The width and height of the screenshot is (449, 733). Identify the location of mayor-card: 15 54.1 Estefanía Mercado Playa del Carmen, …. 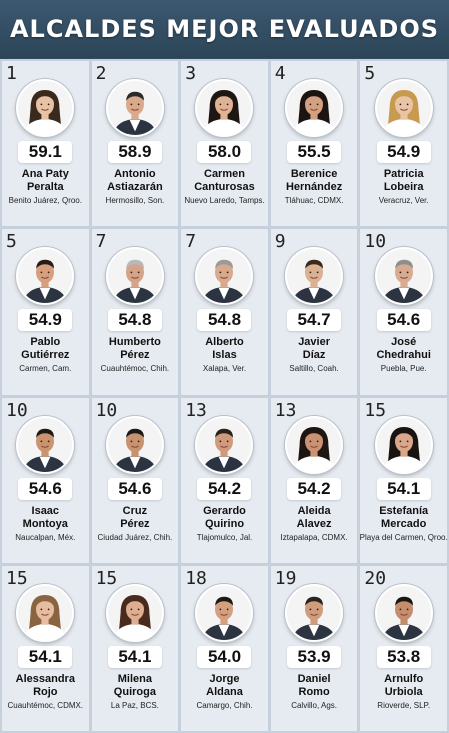
(403, 480).